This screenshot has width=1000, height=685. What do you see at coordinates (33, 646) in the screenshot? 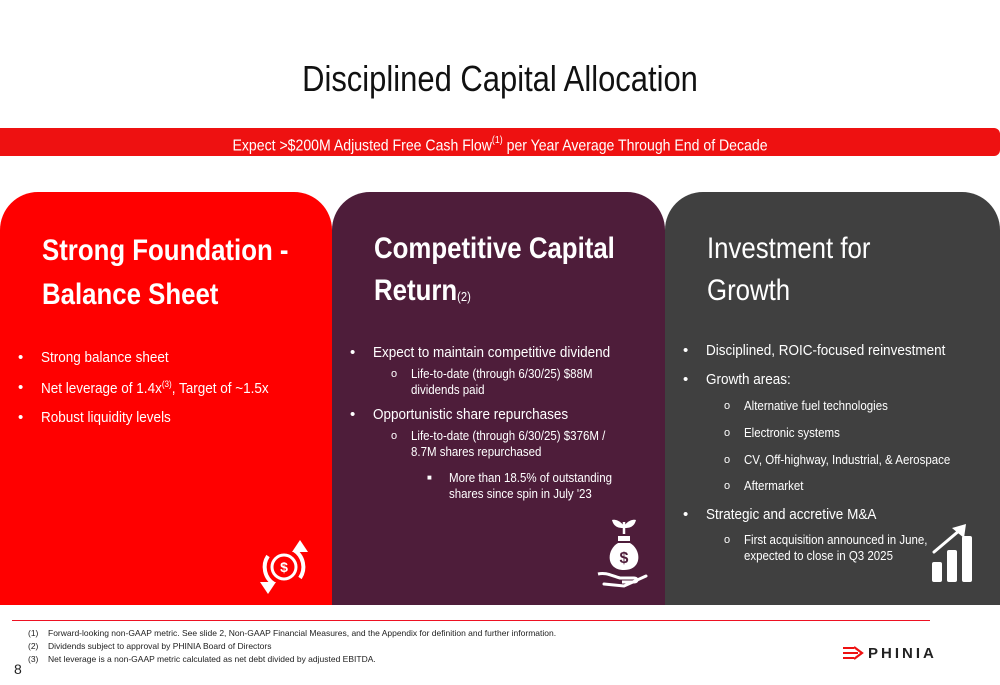
I see `footnote-number: (2)` at bounding box center [33, 646].